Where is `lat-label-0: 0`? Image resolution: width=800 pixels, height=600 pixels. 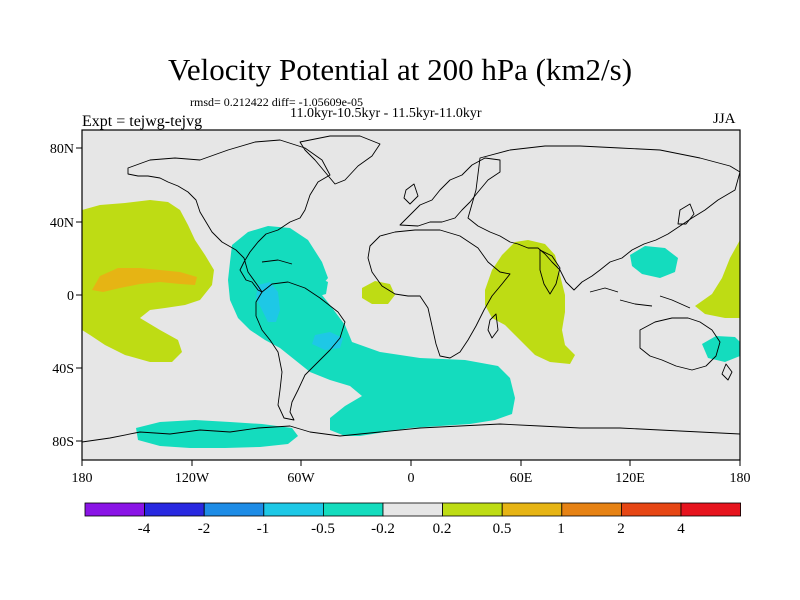 lat-label-0: 0 is located at coordinates (70, 296).